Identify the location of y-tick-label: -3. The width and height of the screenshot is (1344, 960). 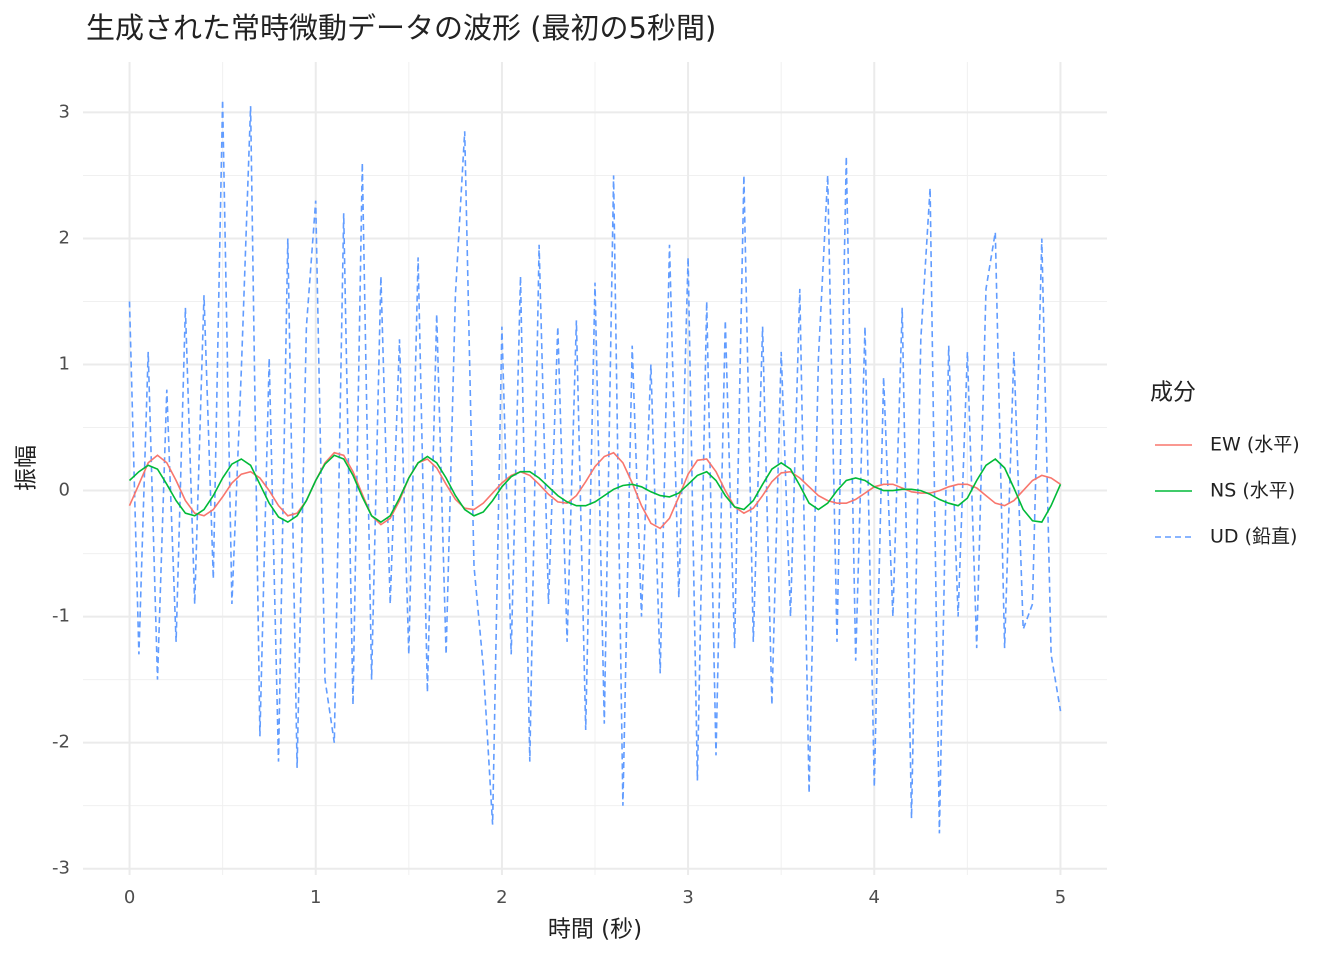
(61, 868).